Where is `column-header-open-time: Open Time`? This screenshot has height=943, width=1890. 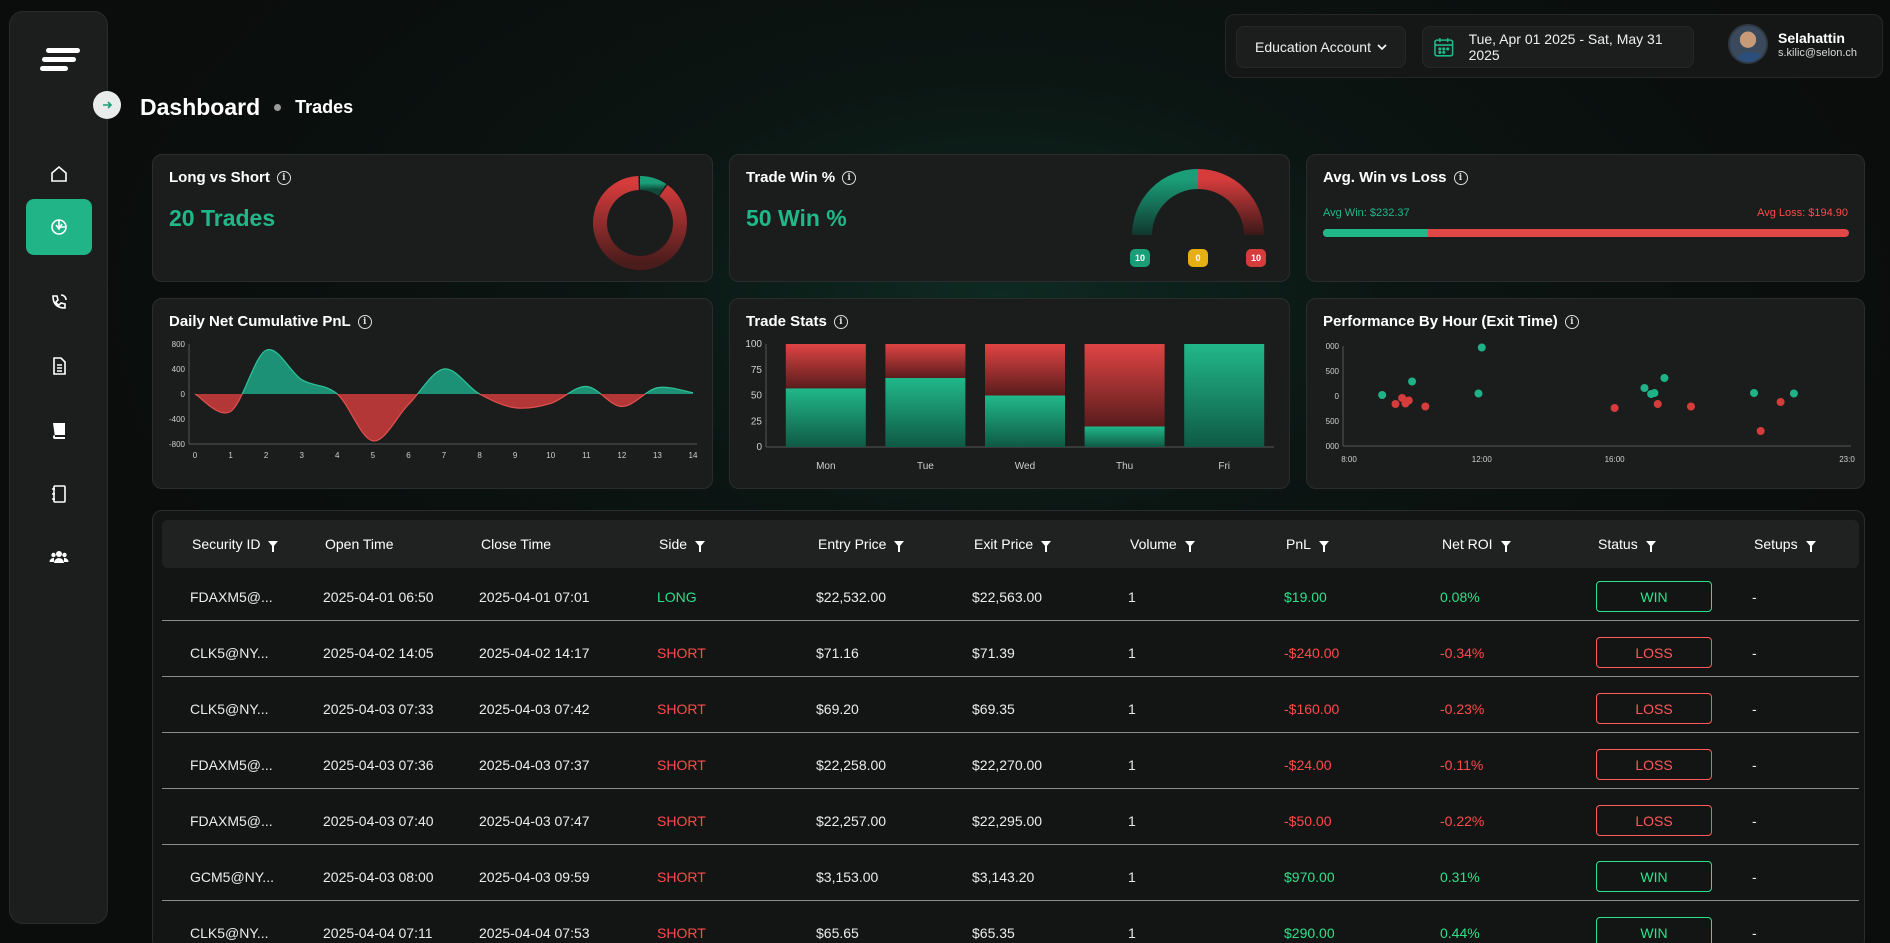
column-header-open-time: Open Time is located at coordinates (359, 544).